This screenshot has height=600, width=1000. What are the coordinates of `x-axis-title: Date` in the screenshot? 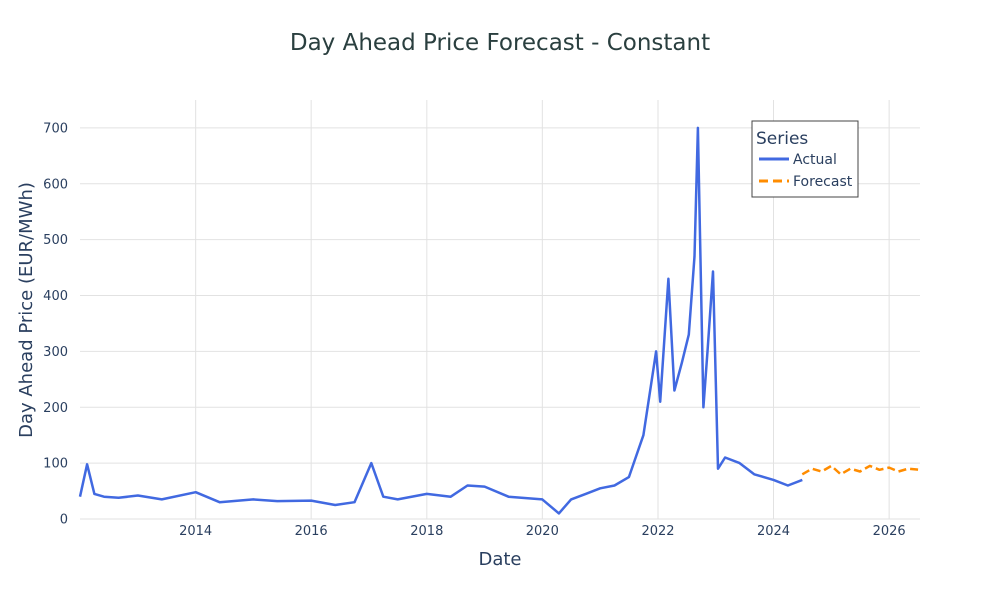 It's located at (499, 559).